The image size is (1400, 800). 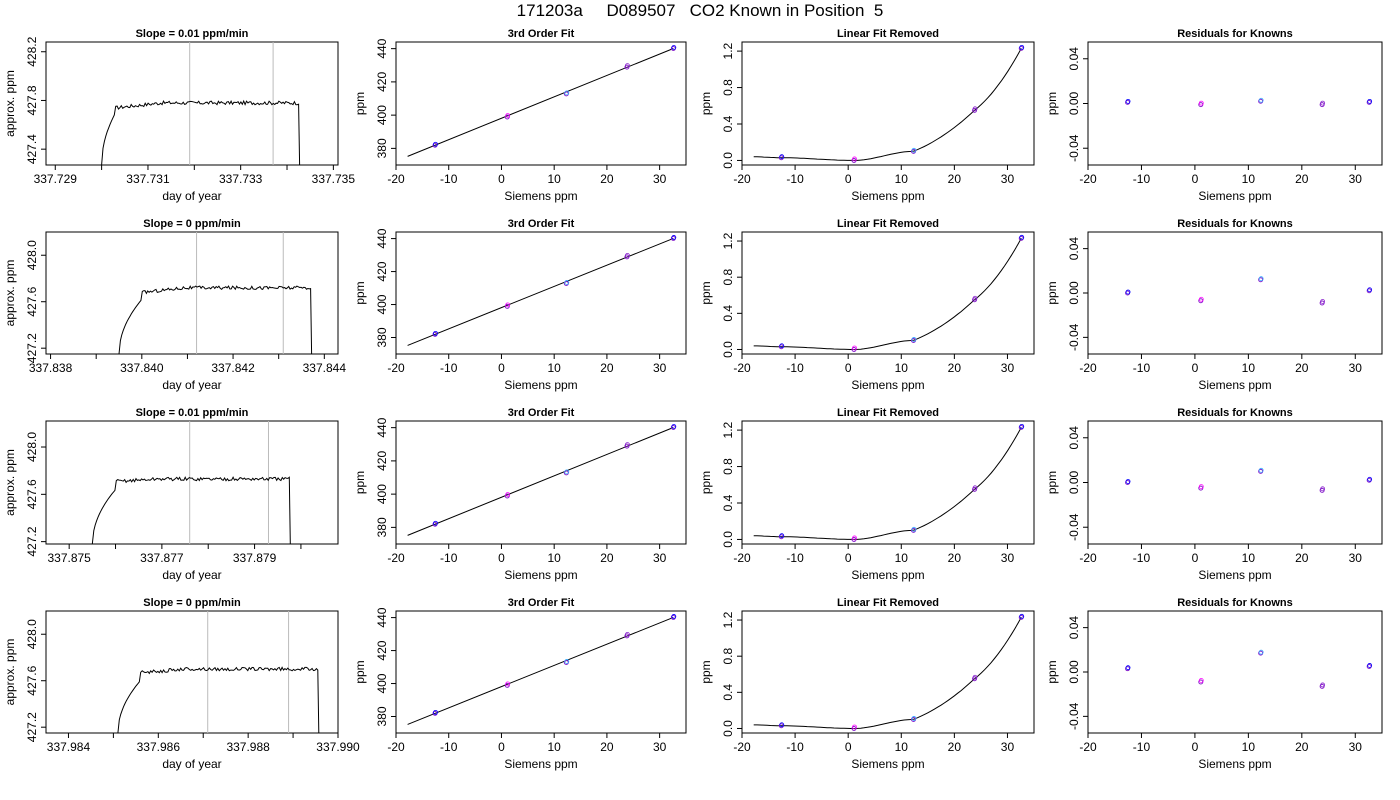 I want to click on x-tick-label: 337.735, so click(x=334, y=179).